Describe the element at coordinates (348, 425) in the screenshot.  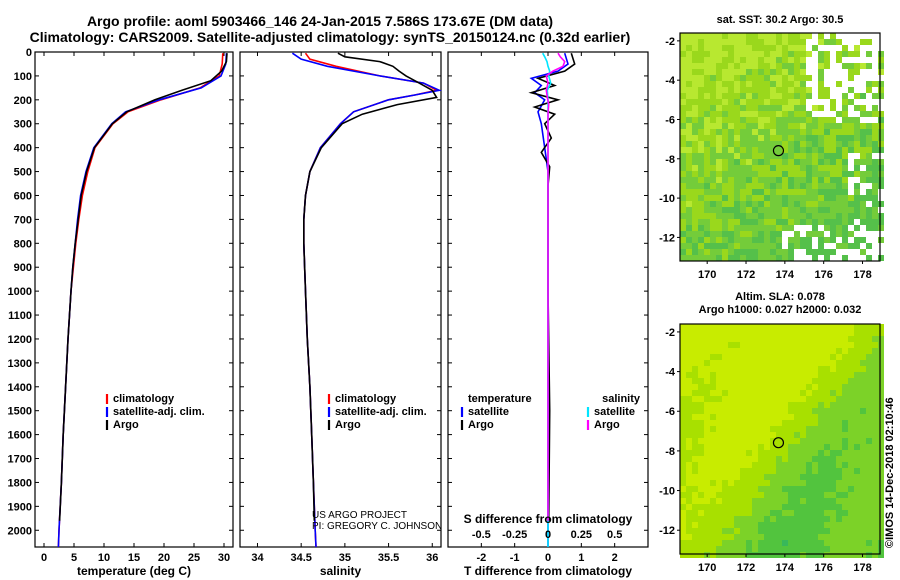
I see `legend-label: Argo` at that location.